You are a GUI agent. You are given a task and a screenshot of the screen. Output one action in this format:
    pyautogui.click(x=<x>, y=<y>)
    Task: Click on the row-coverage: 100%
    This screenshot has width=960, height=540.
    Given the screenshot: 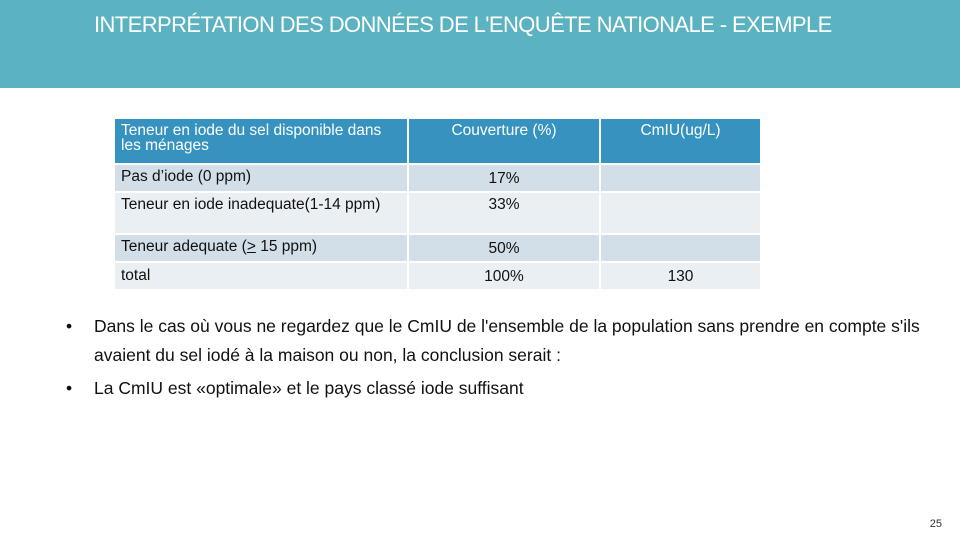 What is the action you would take?
    pyautogui.click(x=504, y=276)
    